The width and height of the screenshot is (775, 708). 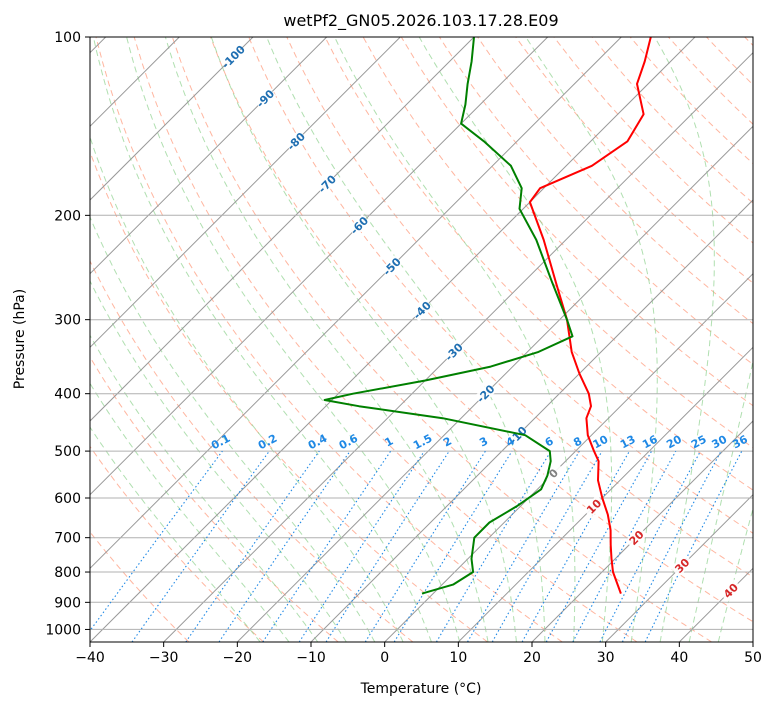 What do you see at coordinates (389, 441) in the screenshot?
I see `mixing-ratio-label: 1` at bounding box center [389, 441].